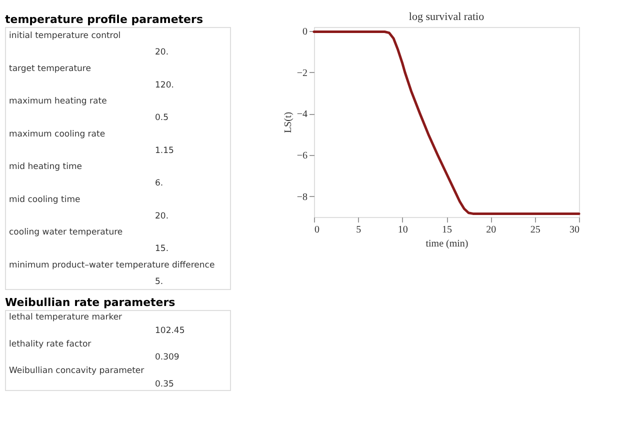 This screenshot has width=619, height=436. What do you see at coordinates (164, 151) in the screenshot?
I see `text: 1.15` at bounding box center [164, 151].